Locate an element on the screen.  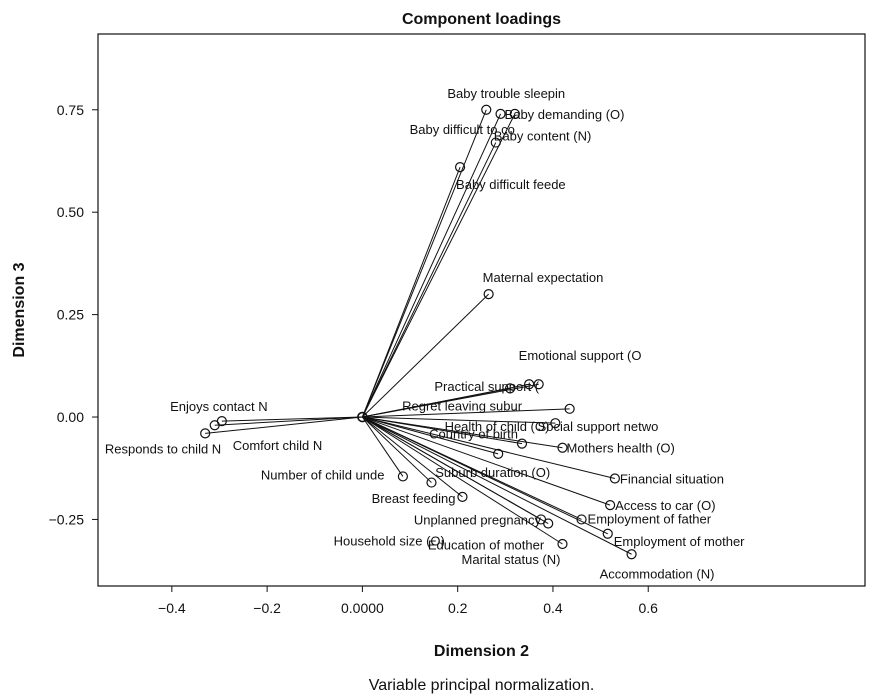
point-label: Social support netwo is located at coordinates (598, 426).